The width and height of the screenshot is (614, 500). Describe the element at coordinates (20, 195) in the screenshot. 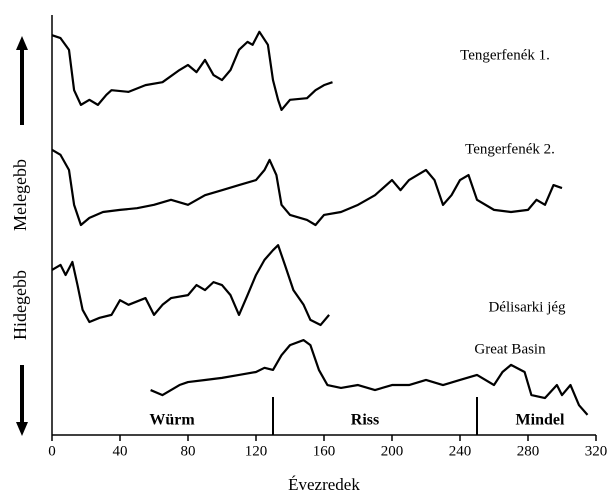

I see `y-label-high: Melegebb` at that location.